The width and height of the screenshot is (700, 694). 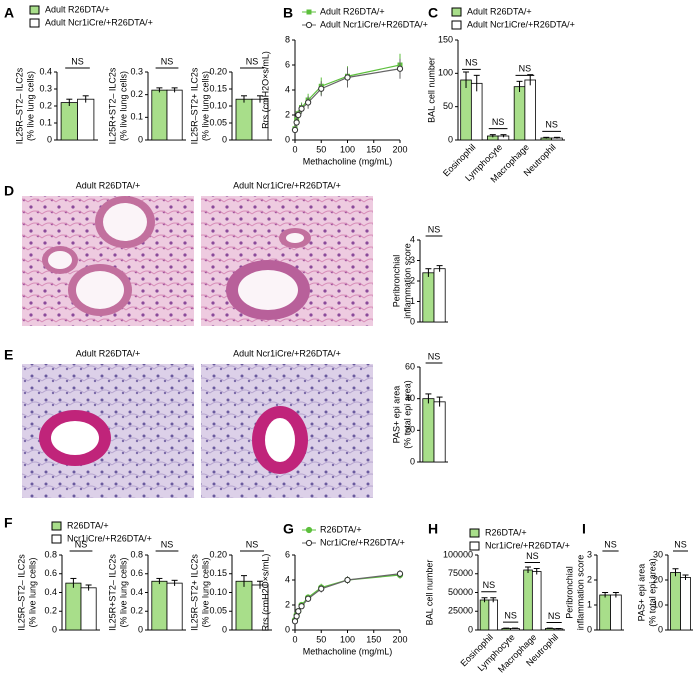 What do you see at coordinates (460, 611) in the screenshot?
I see `y-tick-label: 25000` at bounding box center [460, 611].